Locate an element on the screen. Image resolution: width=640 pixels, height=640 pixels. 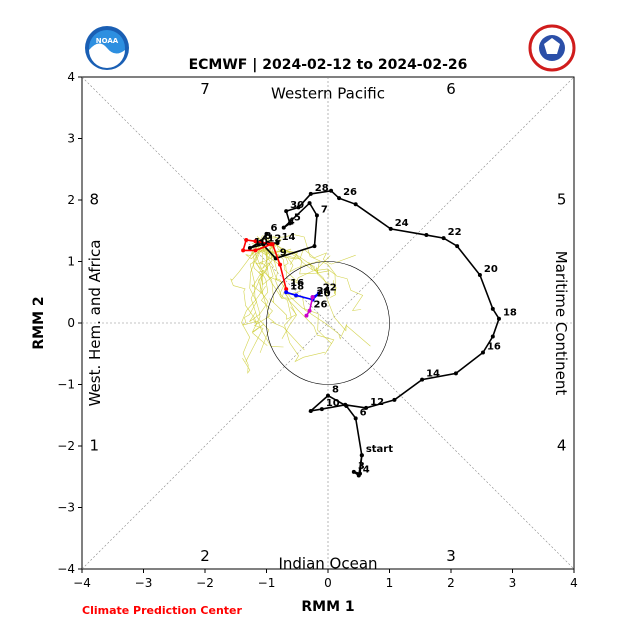
region-label: Maritime Continent is located at coordinates (561, 323).